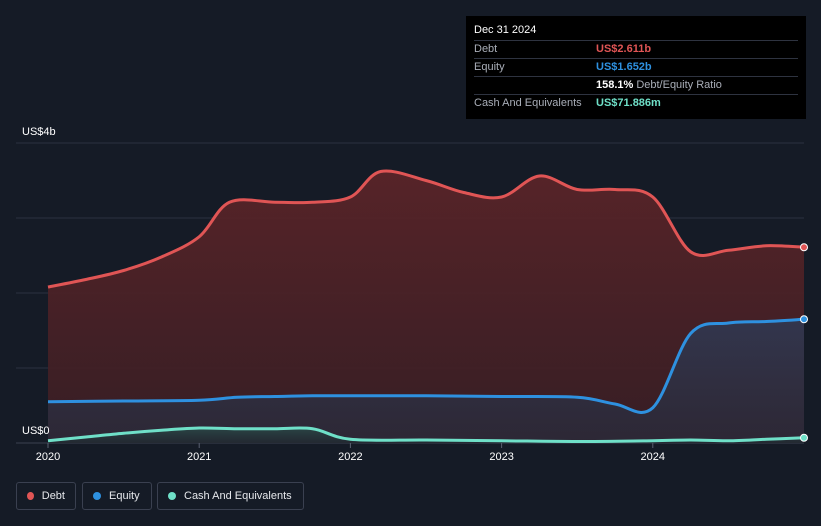 The width and height of the screenshot is (821, 526). What do you see at coordinates (39, 132) in the screenshot?
I see `y-axis-top-label: US$4b` at bounding box center [39, 132].